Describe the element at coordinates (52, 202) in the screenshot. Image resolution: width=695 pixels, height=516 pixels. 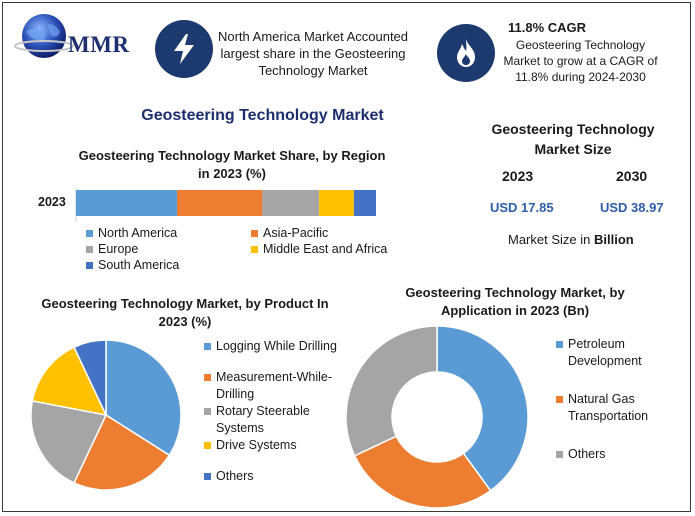
I see `region-bar-category-label: 2023` at that location.